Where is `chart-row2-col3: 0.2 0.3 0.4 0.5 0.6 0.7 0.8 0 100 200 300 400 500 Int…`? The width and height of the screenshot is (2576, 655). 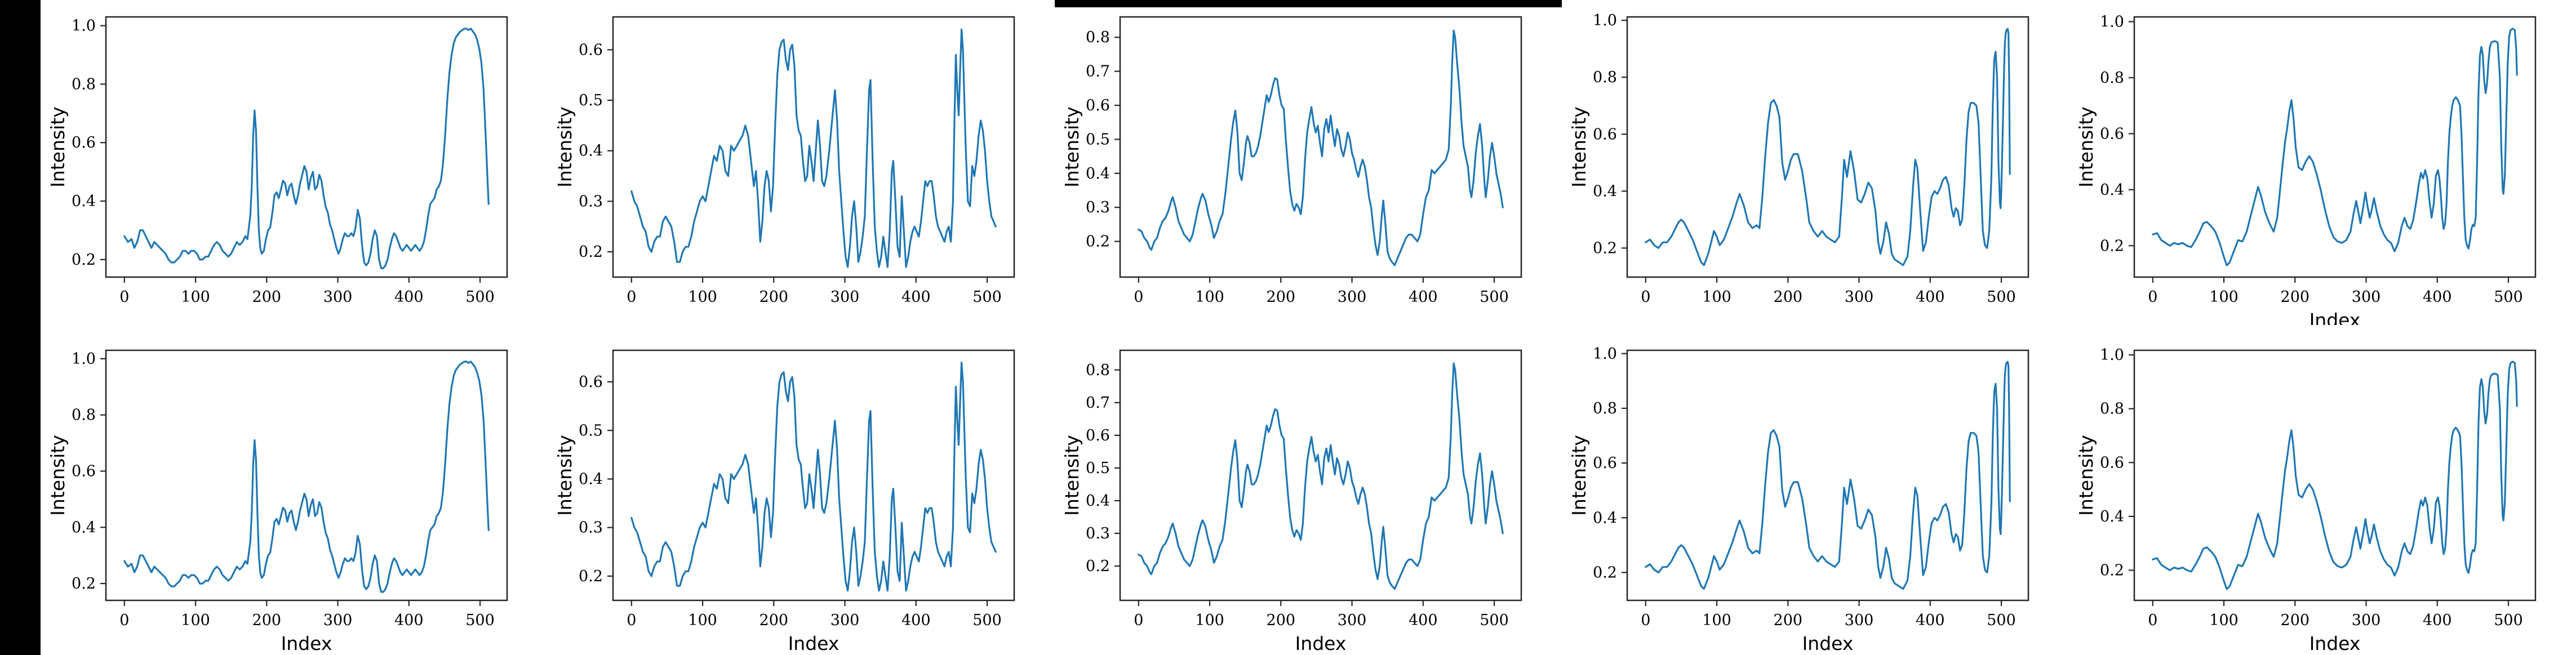
chart-row2-col3: 0.2 0.3 0.4 0.5 0.6 0.7 0.8 0 100 200 300 400 500 Int… is located at coordinates (1309, 490).